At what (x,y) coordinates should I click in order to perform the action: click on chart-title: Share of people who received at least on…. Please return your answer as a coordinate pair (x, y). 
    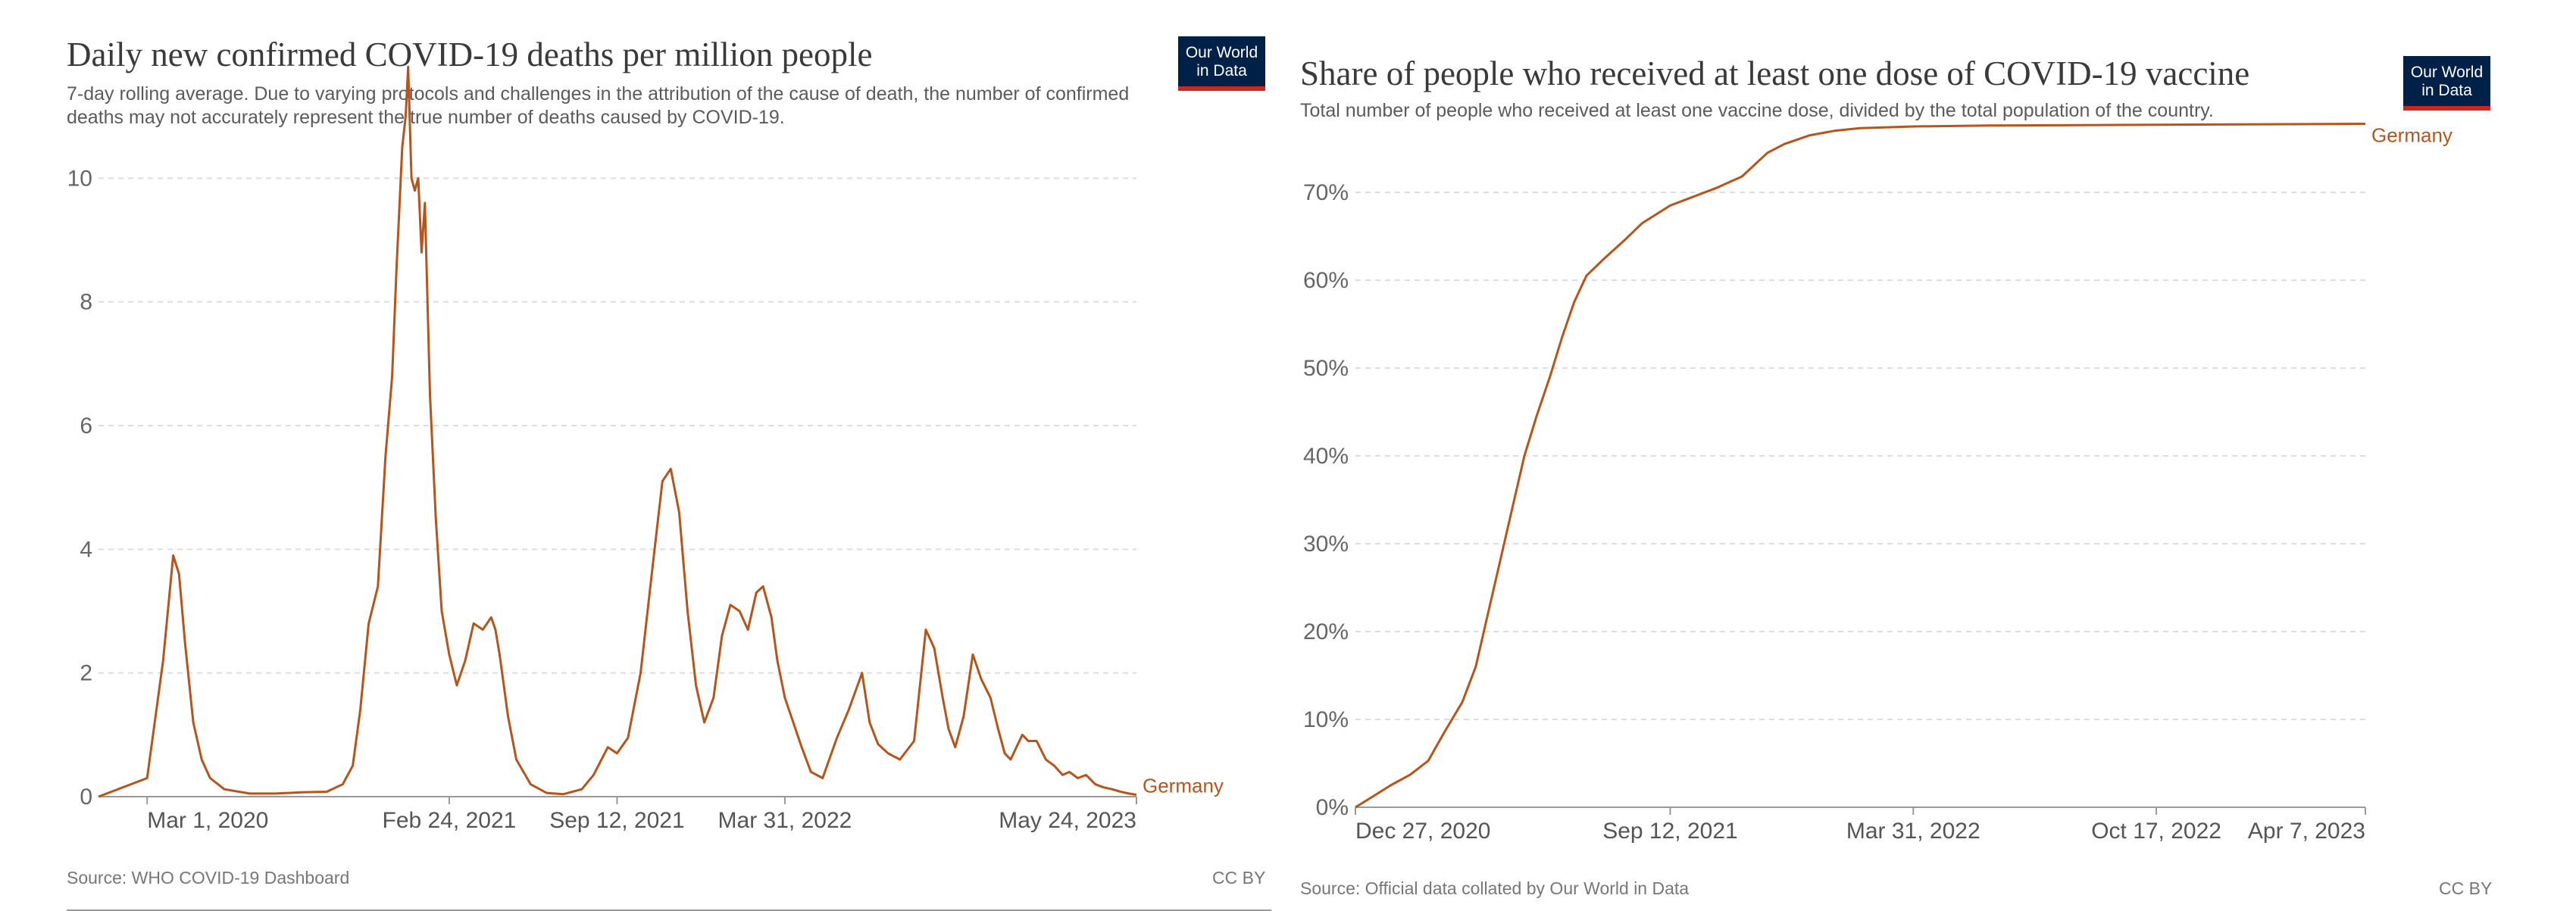
    Looking at the image, I should click on (1775, 73).